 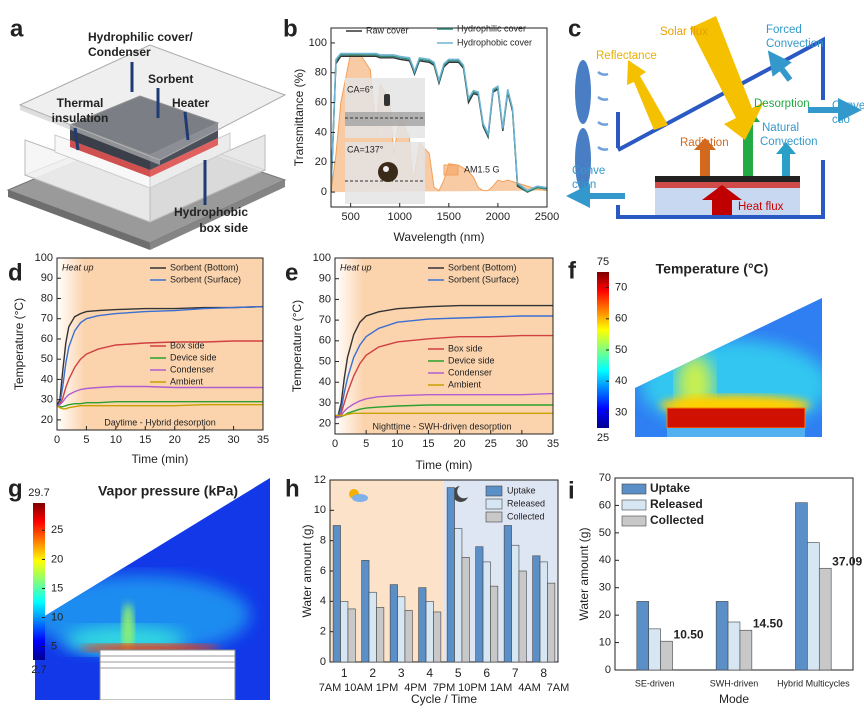 What do you see at coordinates (526, 503) in the screenshot?
I see `legend-label: Released` at bounding box center [526, 503].